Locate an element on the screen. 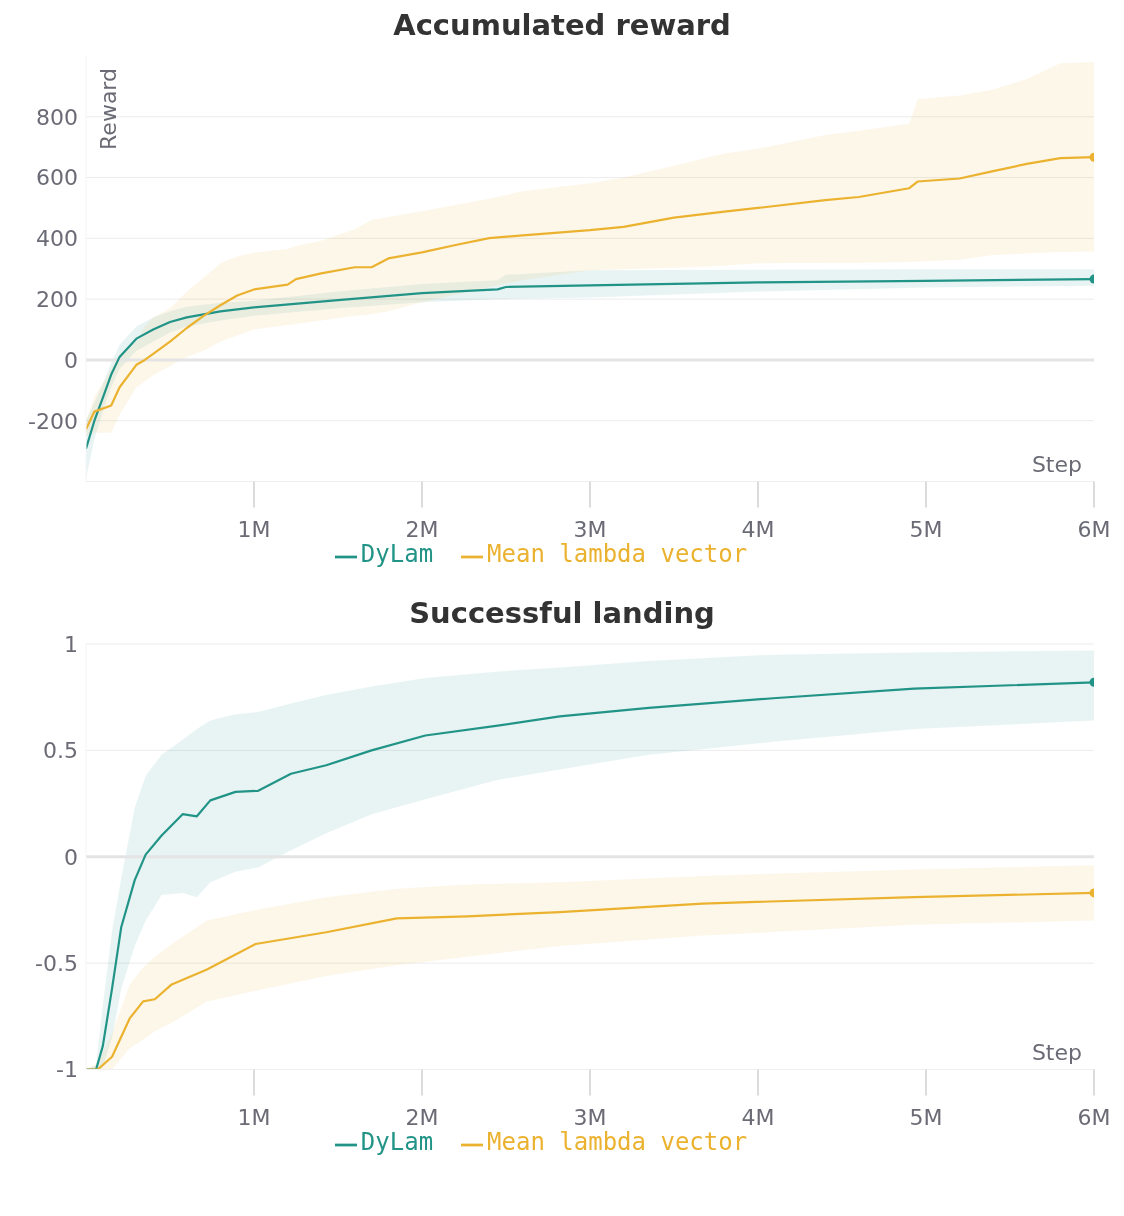  chart-title: Accumulated reward is located at coordinates (562, 26).